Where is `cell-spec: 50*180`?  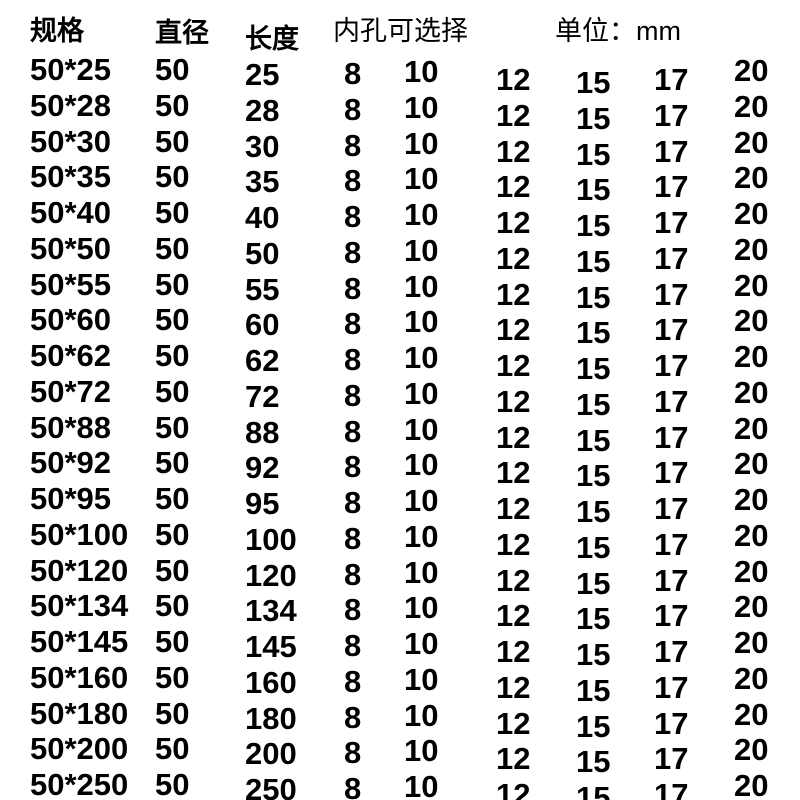 cell-spec: 50*180 is located at coordinates (79, 713).